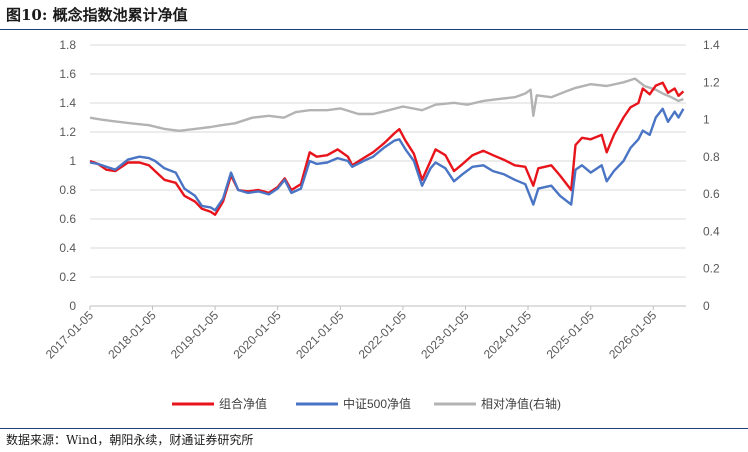  Describe the element at coordinates (320, 335) in the screenshot. I see `x-tick-label: 2021-01-05` at that location.